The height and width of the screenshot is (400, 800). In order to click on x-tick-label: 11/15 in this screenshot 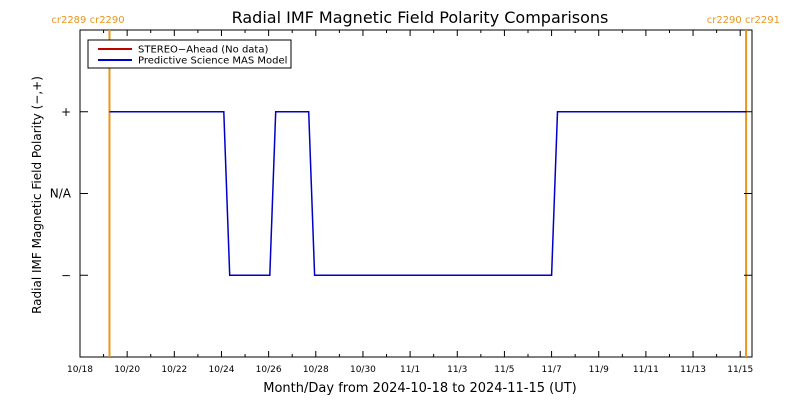, I will do `click(740, 370)`.